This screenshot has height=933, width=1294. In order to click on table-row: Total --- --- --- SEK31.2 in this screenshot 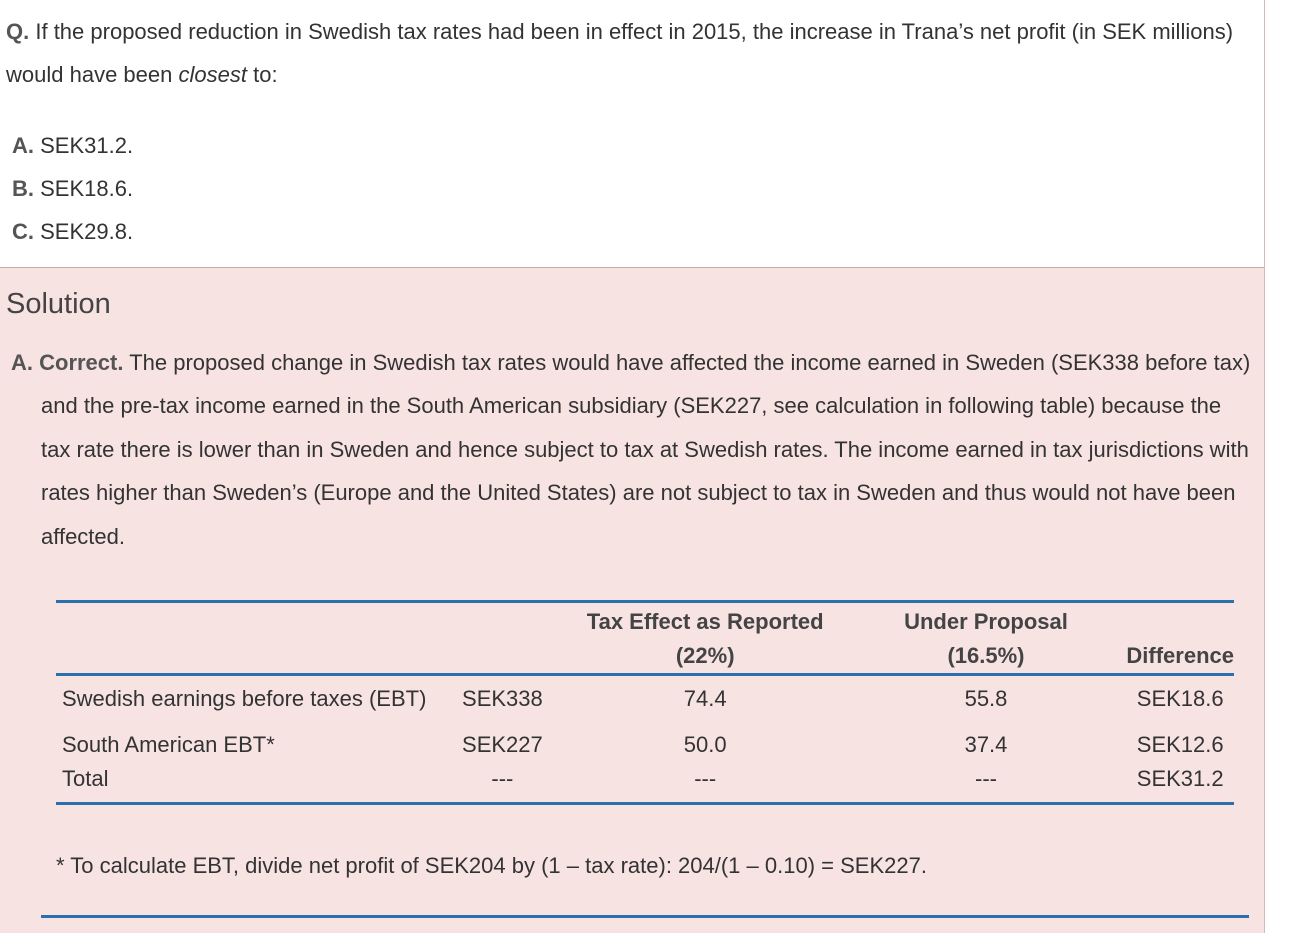, I will do `click(645, 783)`.